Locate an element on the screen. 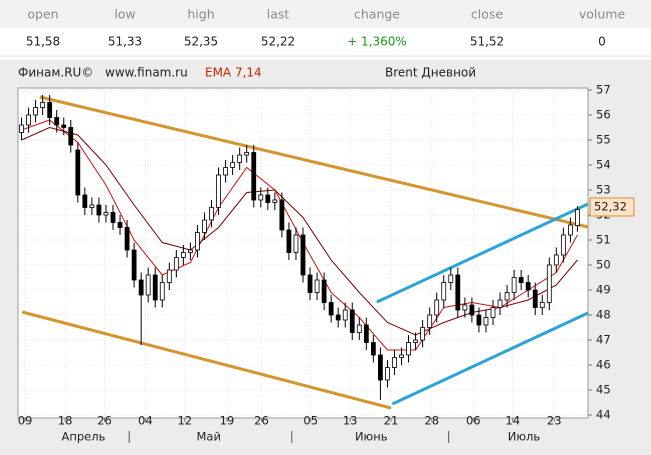  table-header: open is located at coordinates (42, 14).